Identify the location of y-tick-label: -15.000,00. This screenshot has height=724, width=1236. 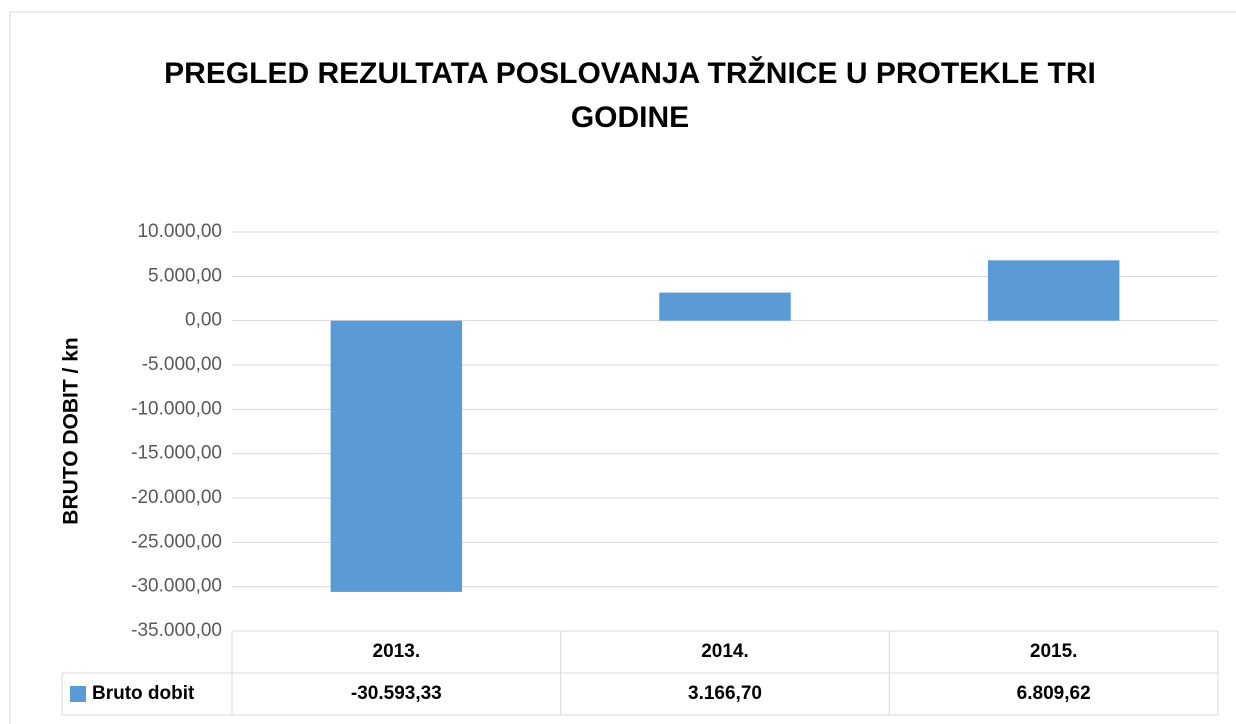
(176, 453).